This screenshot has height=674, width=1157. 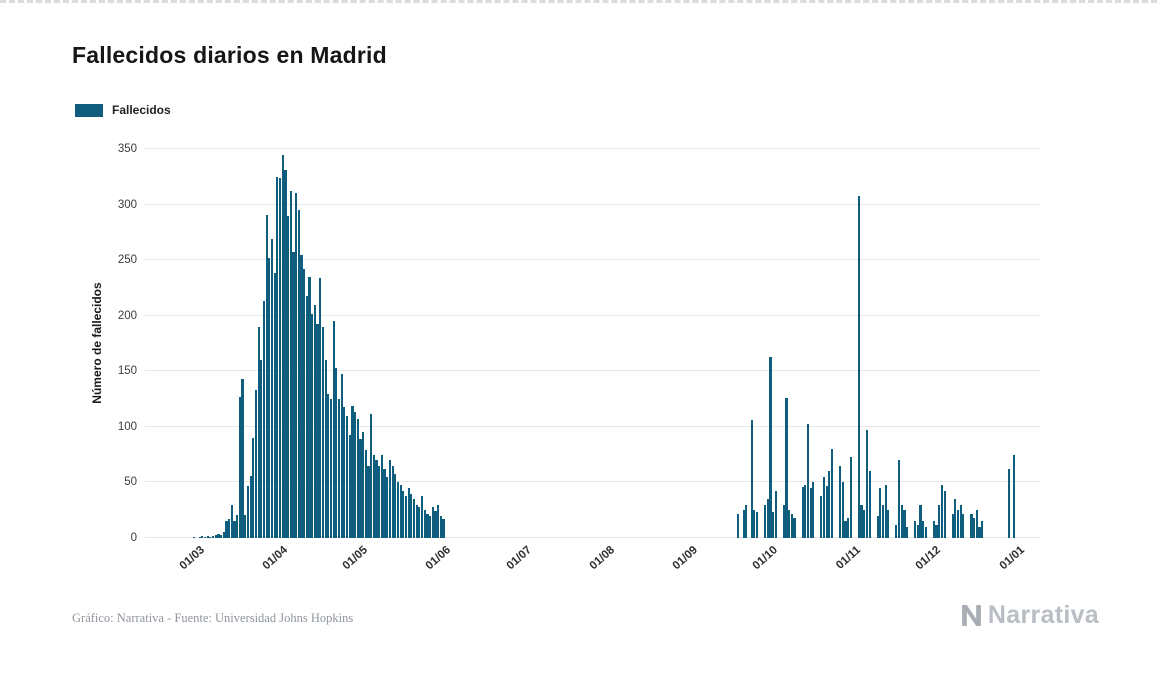 I want to click on x-tick-label: 01/09, so click(x=685, y=558).